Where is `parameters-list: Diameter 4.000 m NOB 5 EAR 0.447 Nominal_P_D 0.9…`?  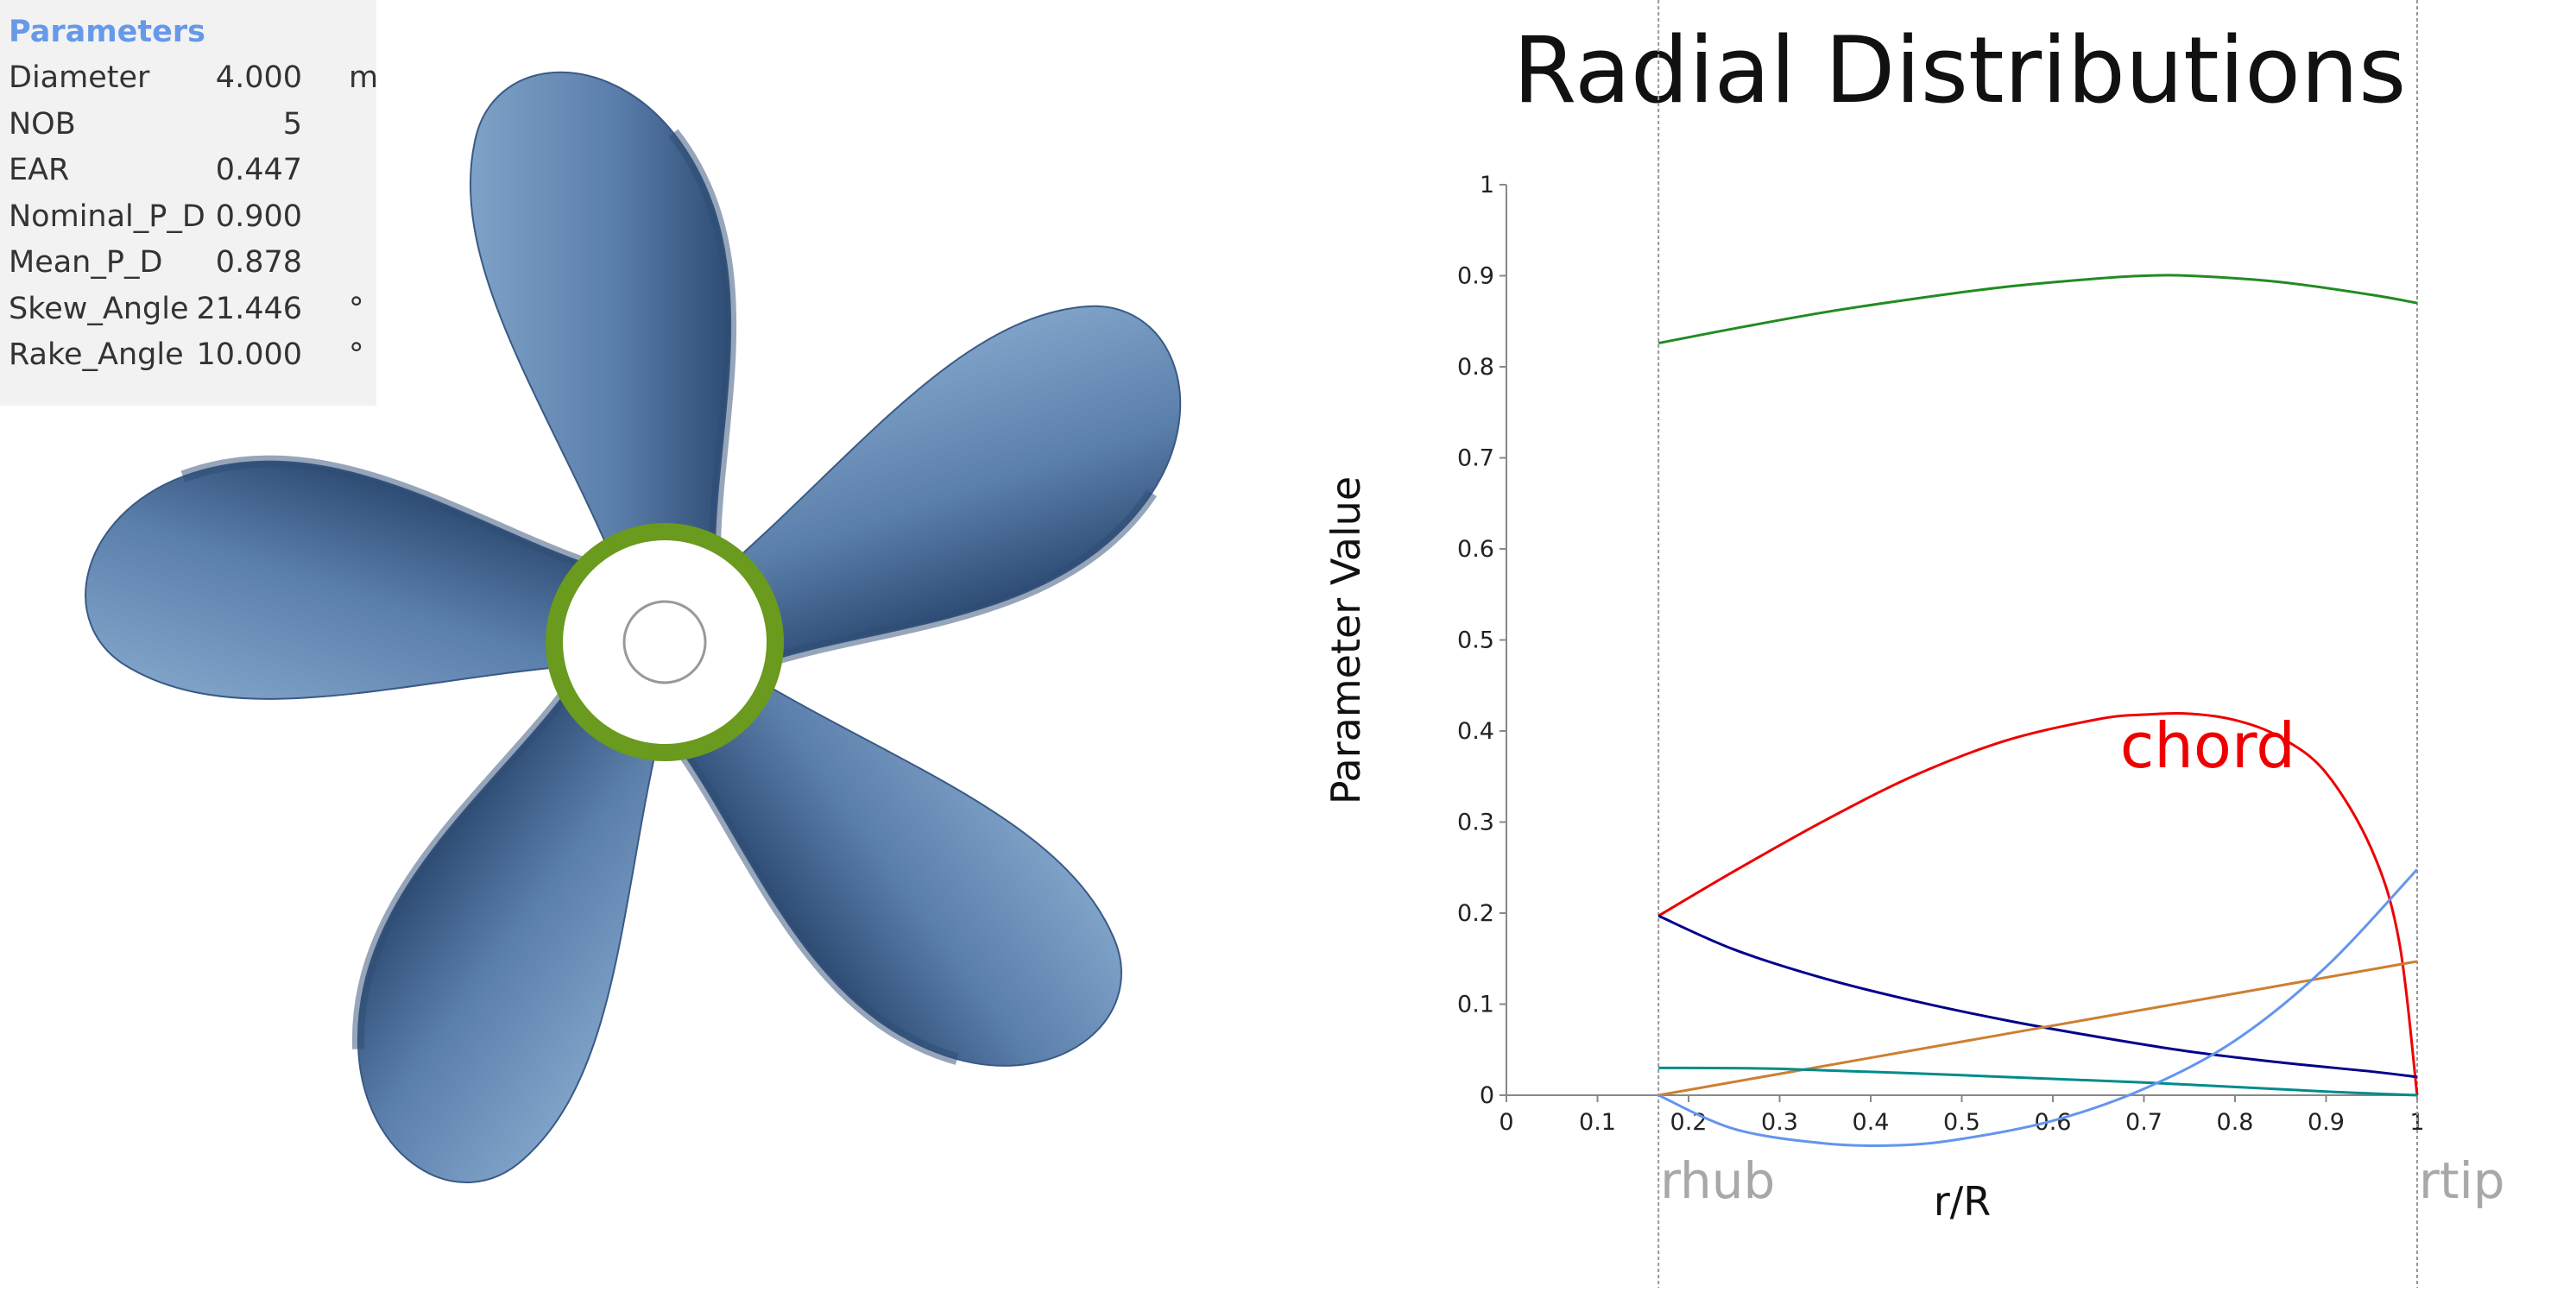 parameters-list: Diameter 4.000 m NOB 5 EAR 0.447 Nominal_P_D 0.9… is located at coordinates (193, 217).